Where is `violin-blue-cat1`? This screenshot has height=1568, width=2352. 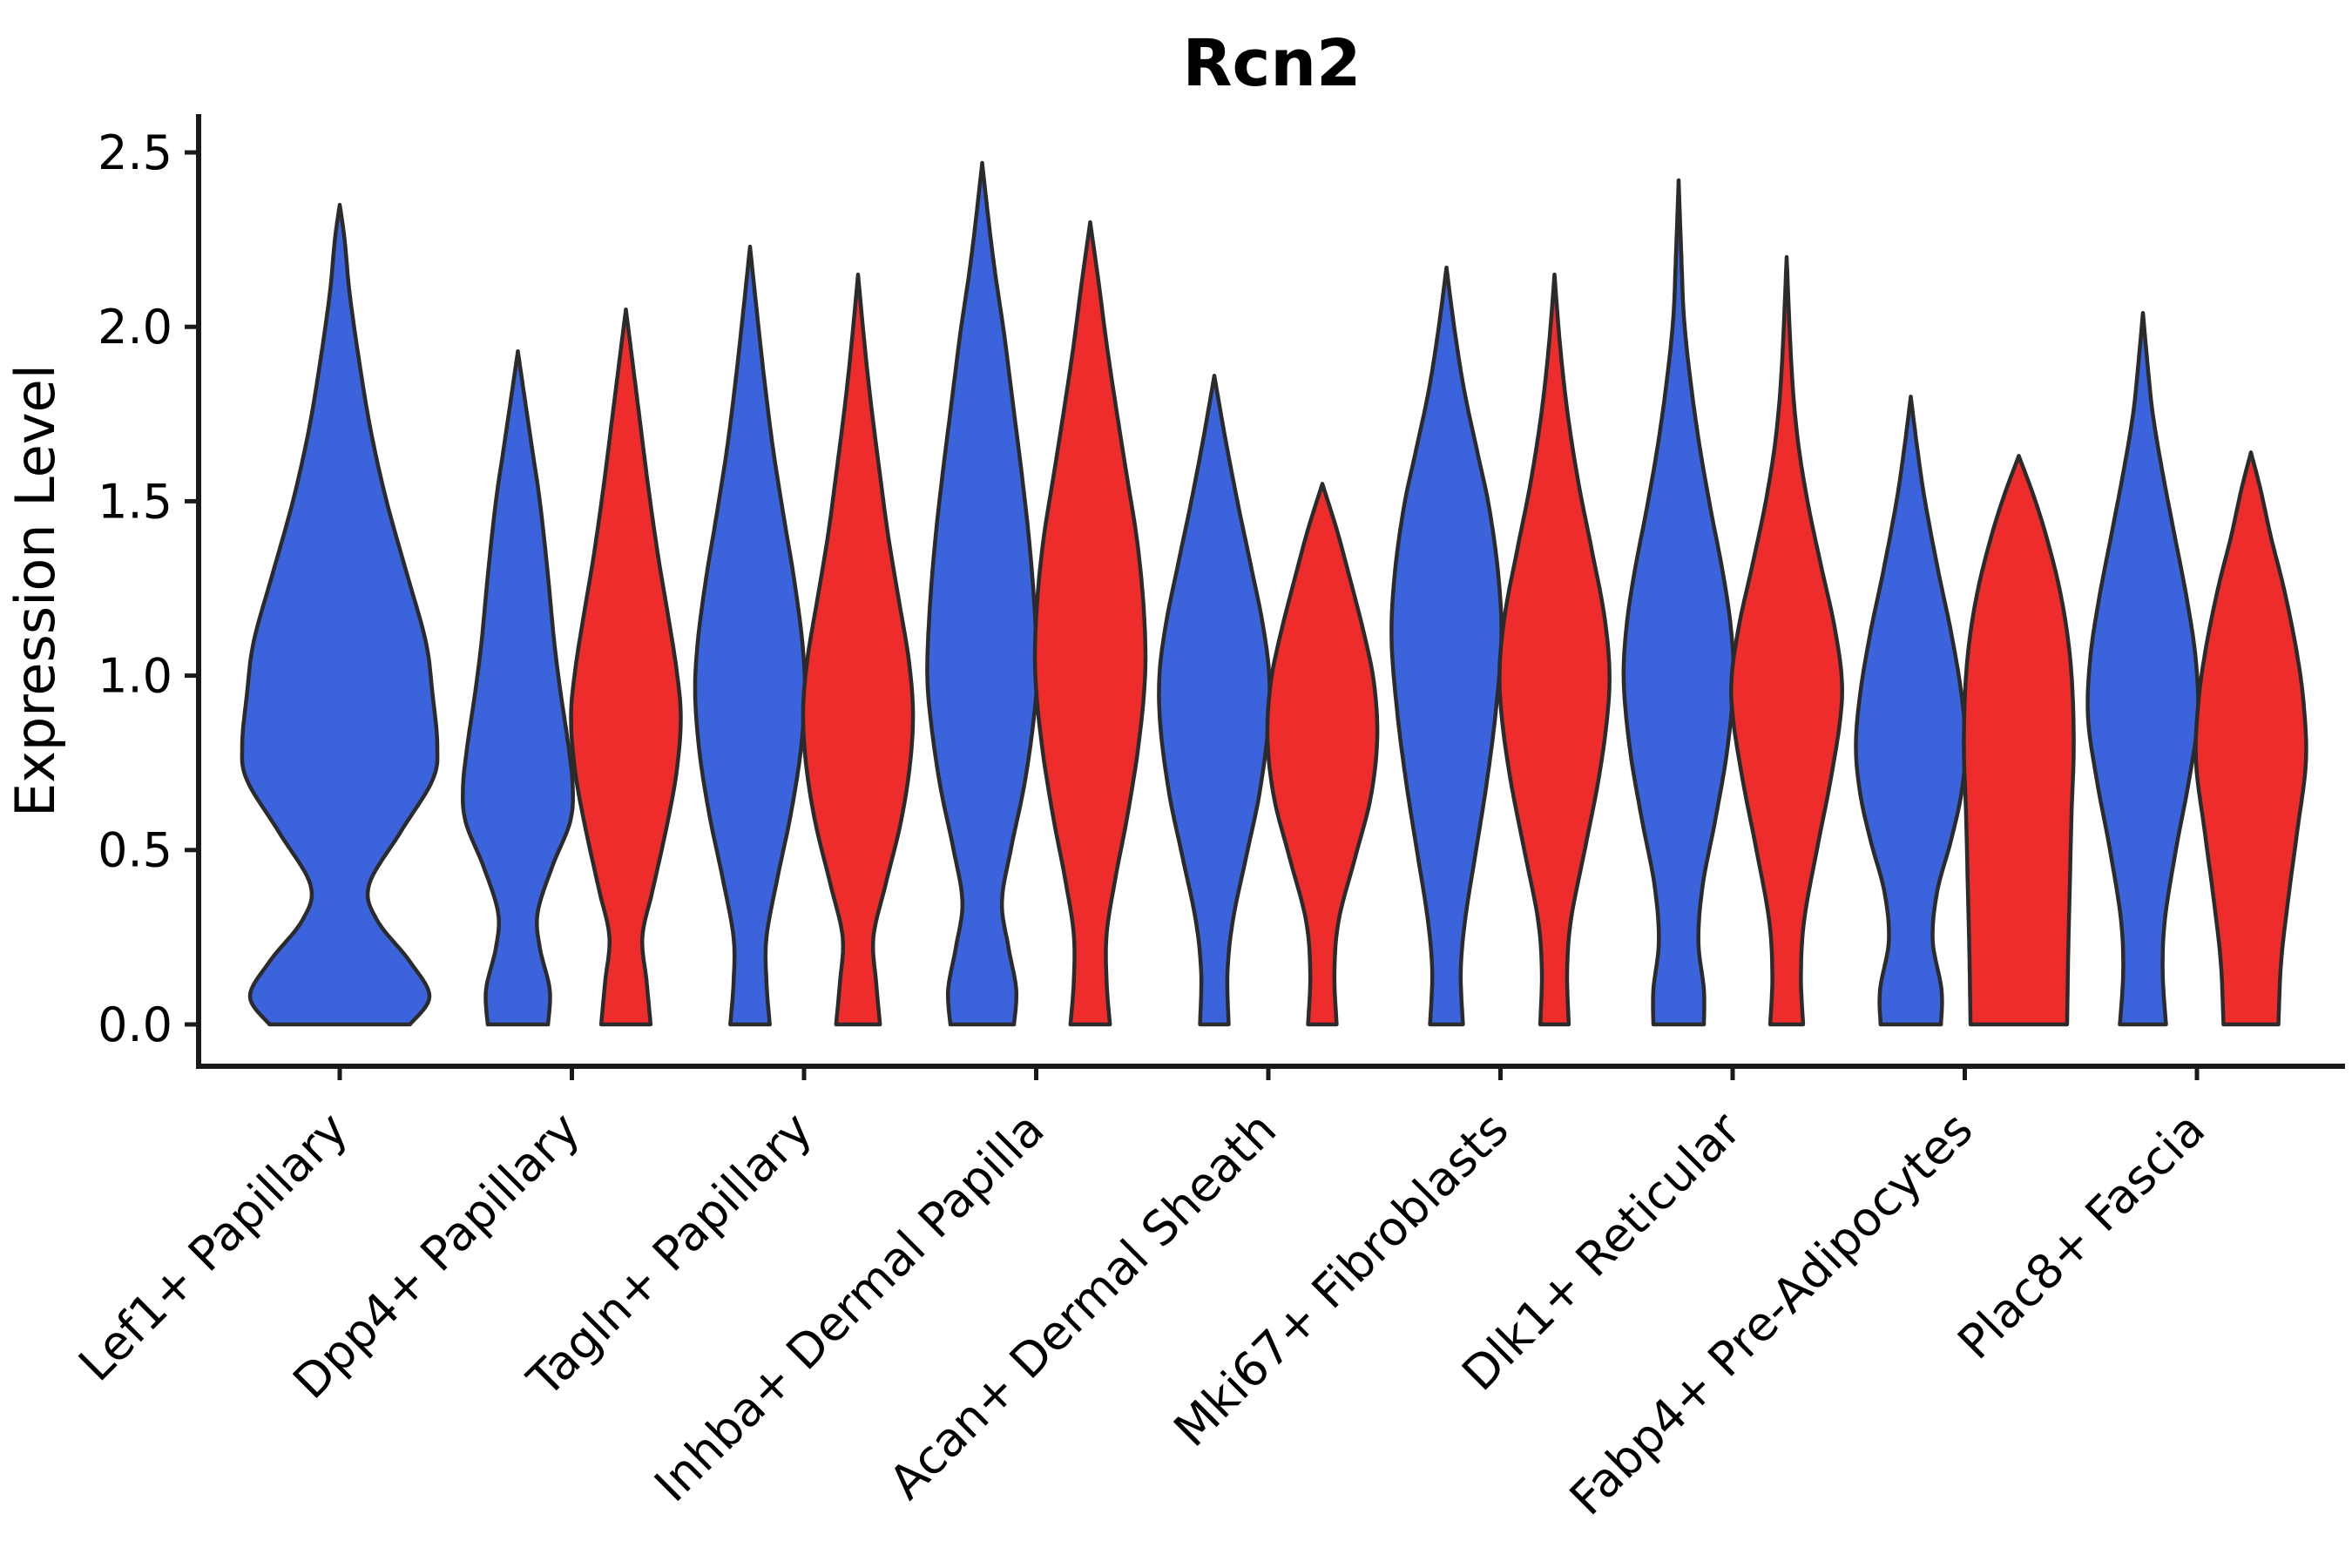
violin-blue-cat1 is located at coordinates (518, 687).